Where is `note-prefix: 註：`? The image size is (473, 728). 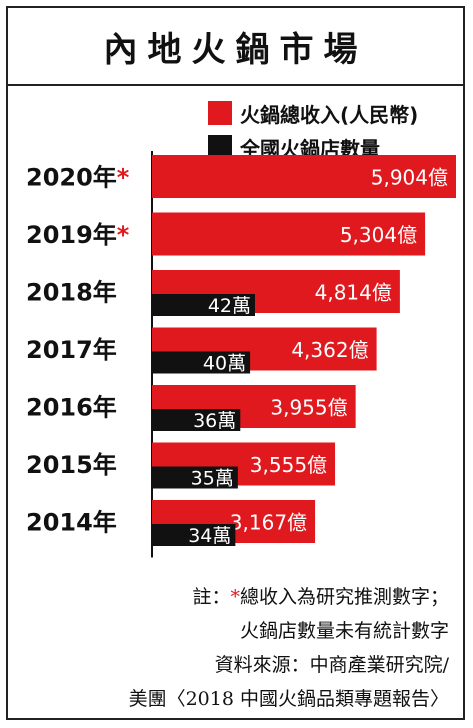
note-prefix: 註： is located at coordinates (211, 597).